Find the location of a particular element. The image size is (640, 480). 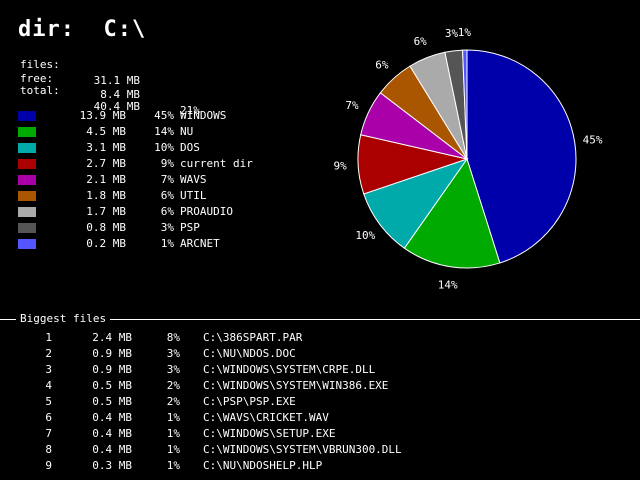

file-index: 8 is located at coordinates (48, 449).